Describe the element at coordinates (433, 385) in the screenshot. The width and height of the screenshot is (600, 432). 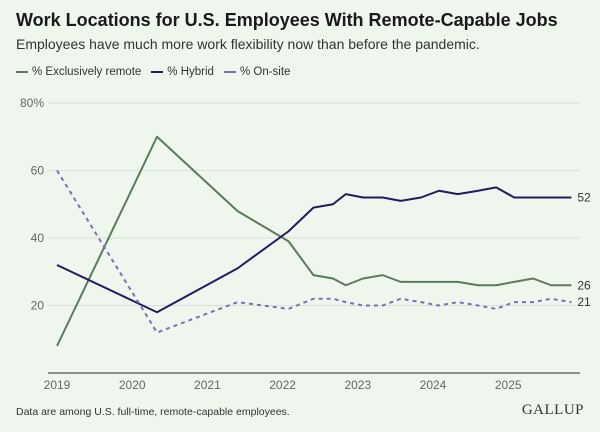
I see `x-tick-label: 2024` at that location.